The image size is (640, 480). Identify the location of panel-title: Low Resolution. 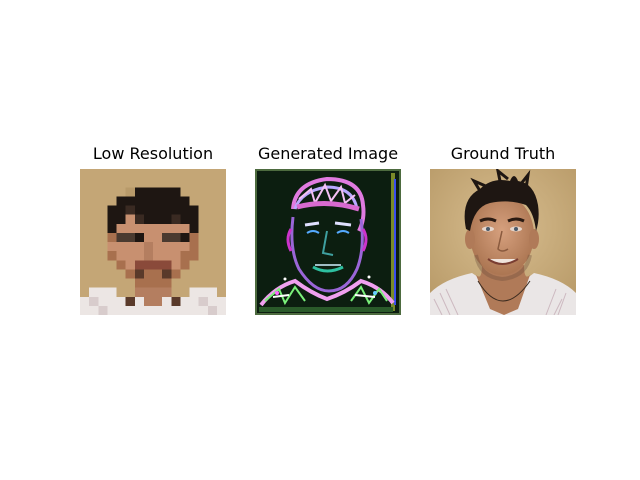
(153, 153).